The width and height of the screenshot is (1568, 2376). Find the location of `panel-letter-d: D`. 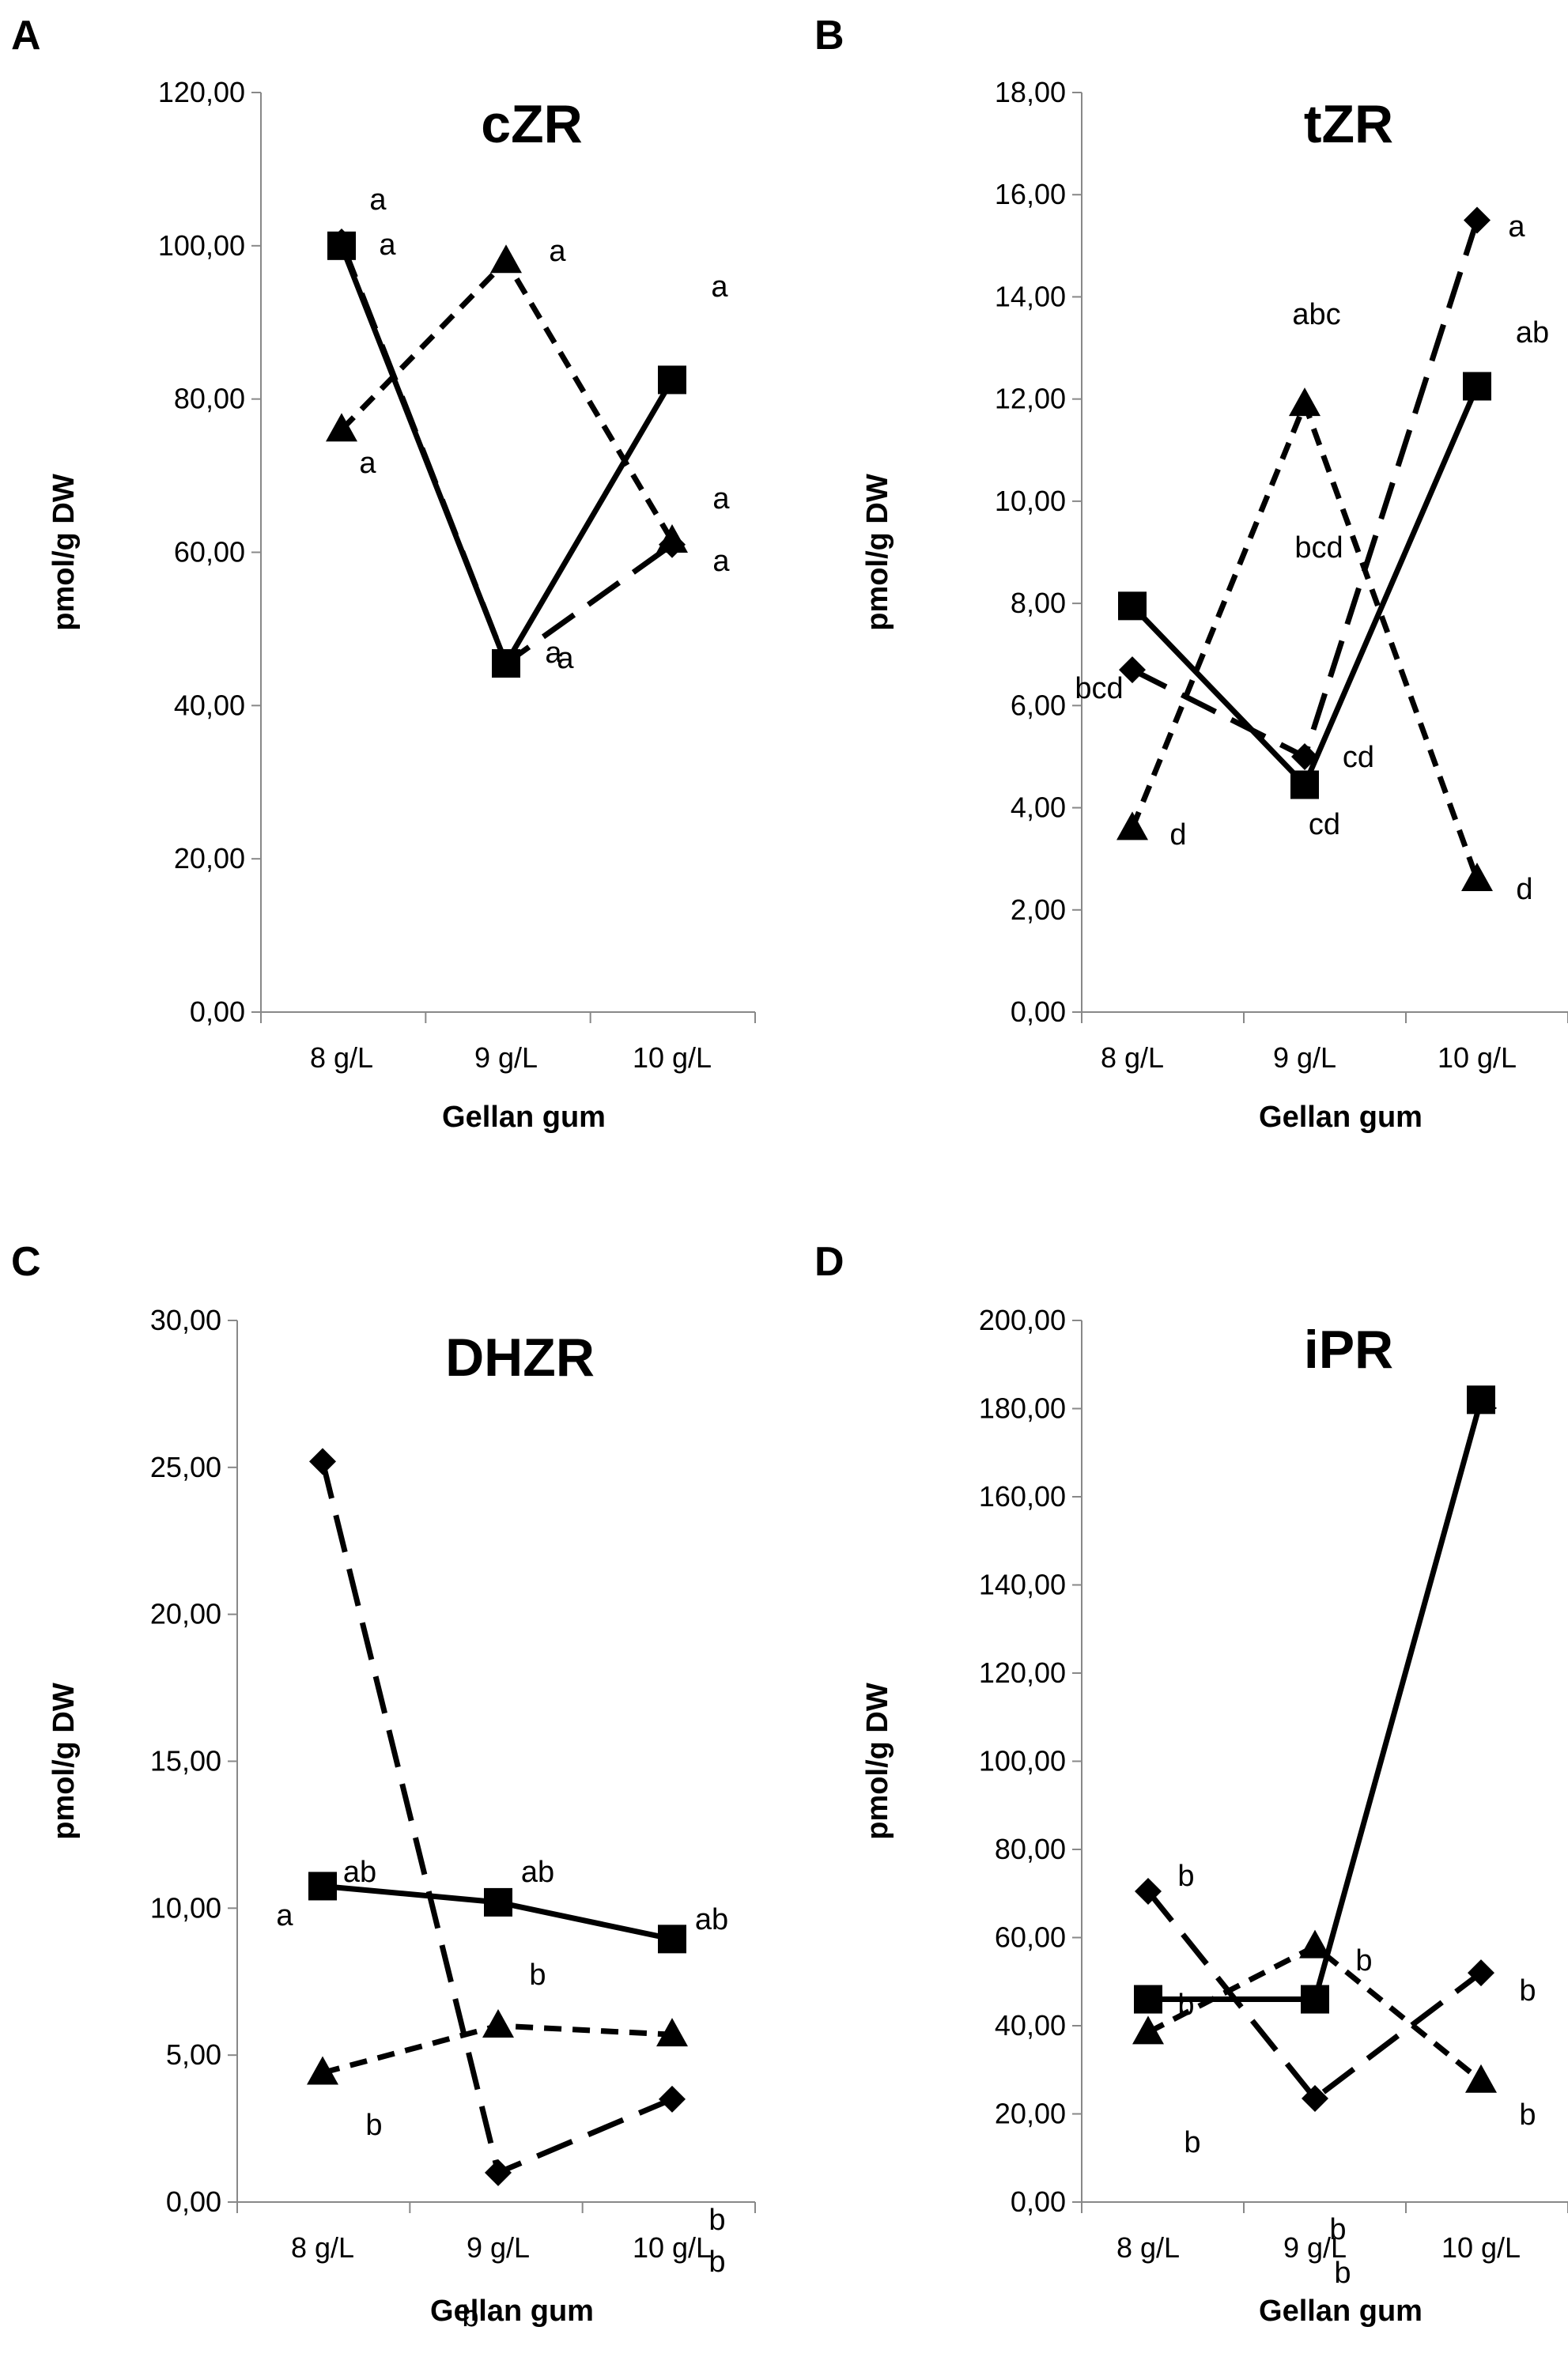

panel-letter-d: D is located at coordinates (829, 1262).